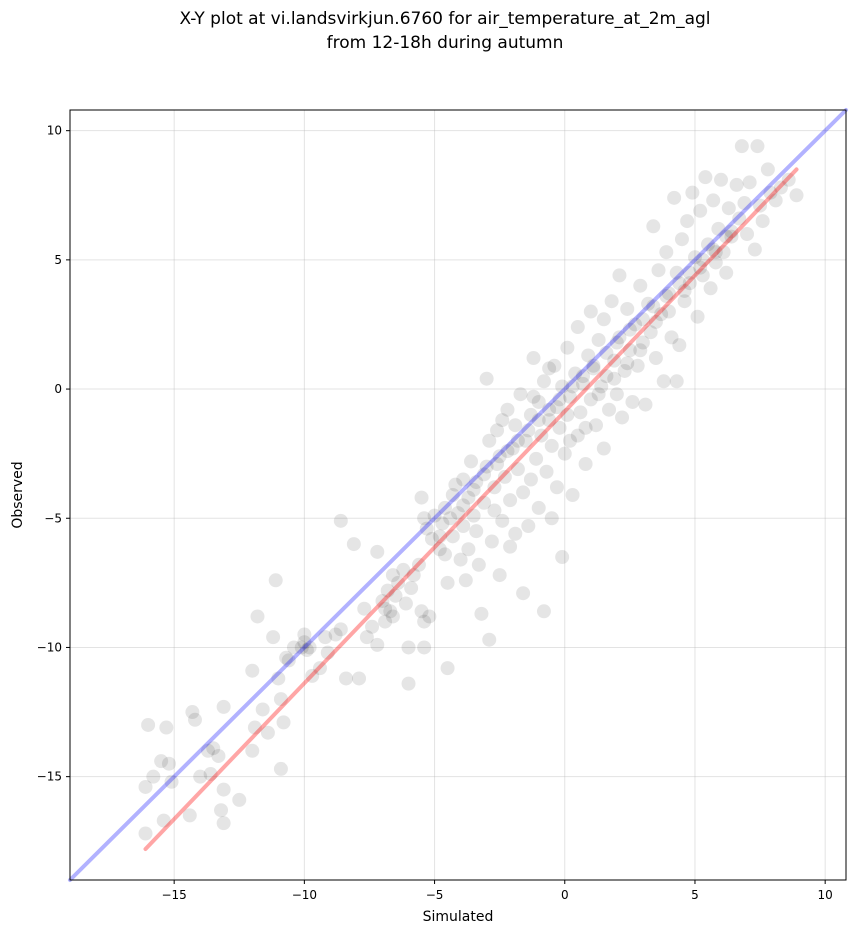 This screenshot has height=934, width=854. I want to click on y-tick-label: 10, so click(54, 131).